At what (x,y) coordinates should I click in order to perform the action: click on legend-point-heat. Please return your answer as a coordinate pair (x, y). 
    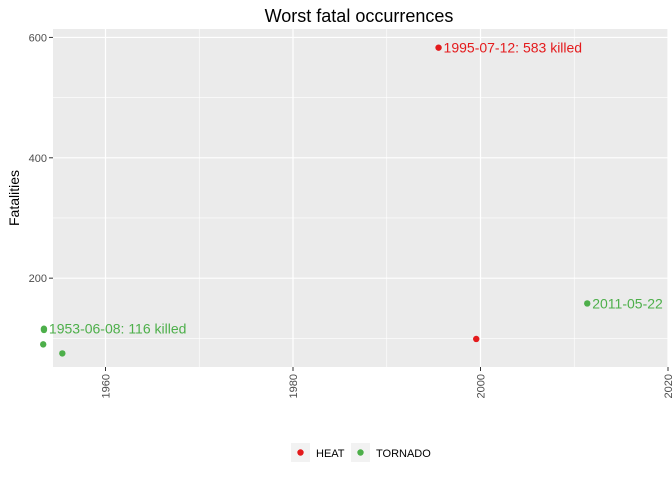
    Looking at the image, I should click on (300, 452).